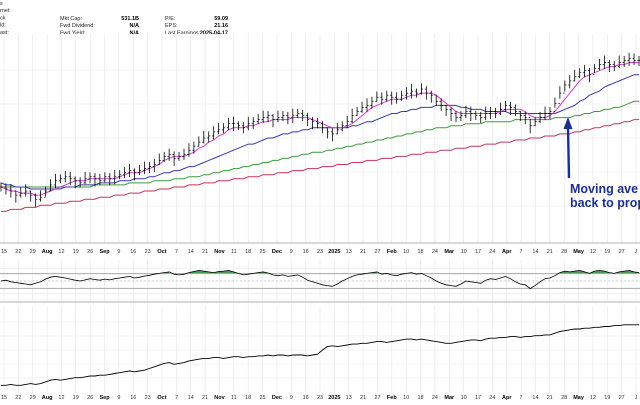 This screenshot has width=640, height=405. Describe the element at coordinates (71, 19) in the screenshot. I see `header-col2-label-0: Mkt Cap:` at that location.